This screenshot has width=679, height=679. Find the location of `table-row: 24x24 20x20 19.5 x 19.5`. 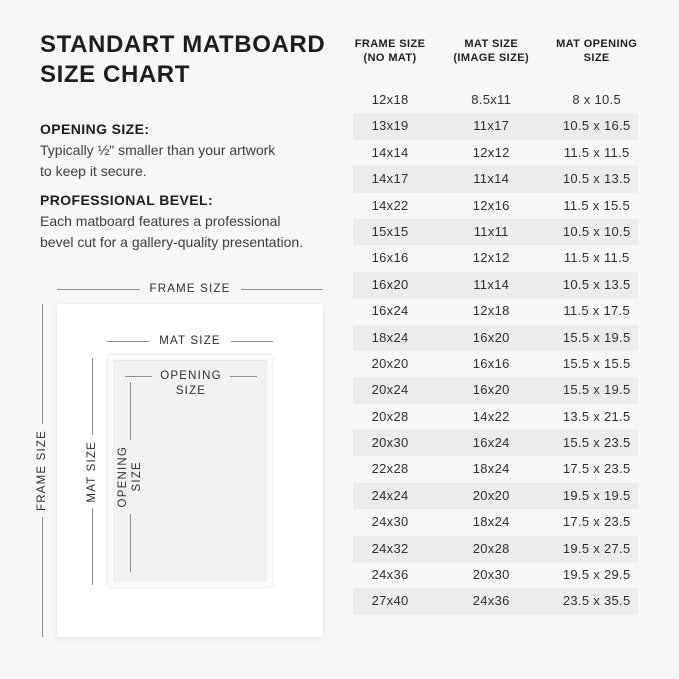

table-row: 24x24 20x20 19.5 x 19.5 is located at coordinates (495, 496).